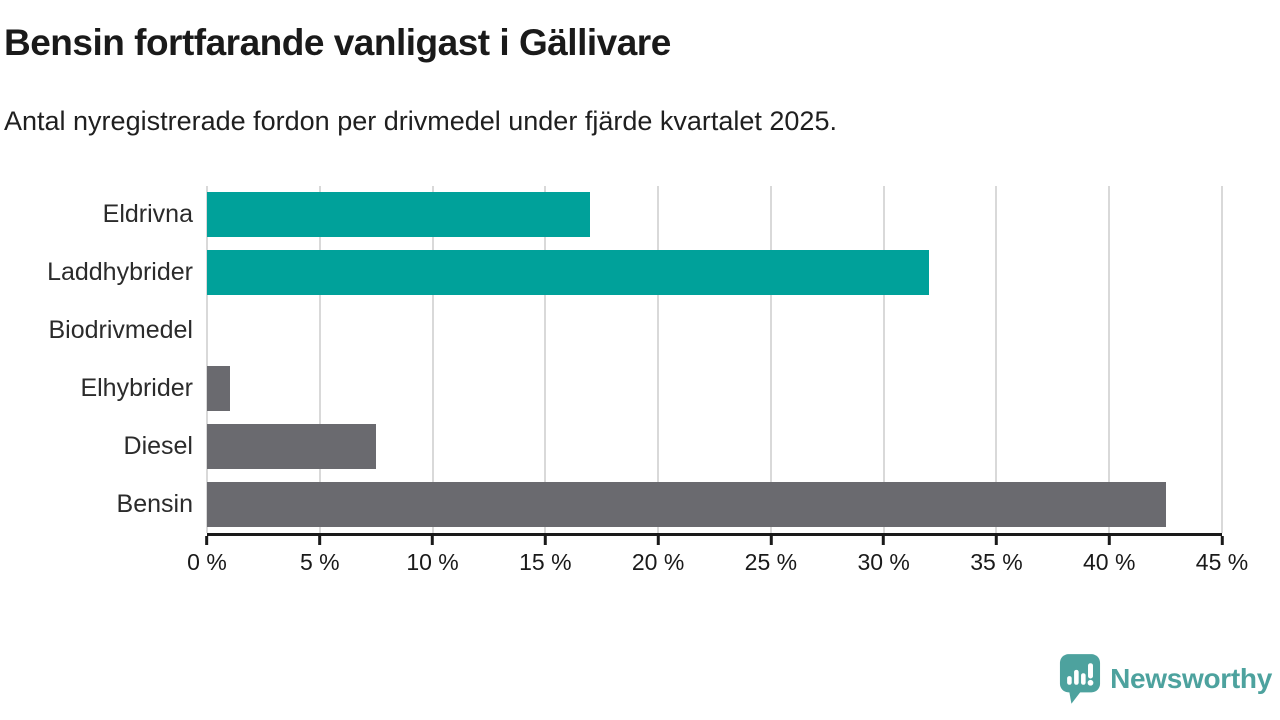  Describe the element at coordinates (717, 554) in the screenshot. I see `x-axis: 0 % 5 % 10 % 15 % 20 % 25 % 30 % 35 % 40 % 45 %` at that location.